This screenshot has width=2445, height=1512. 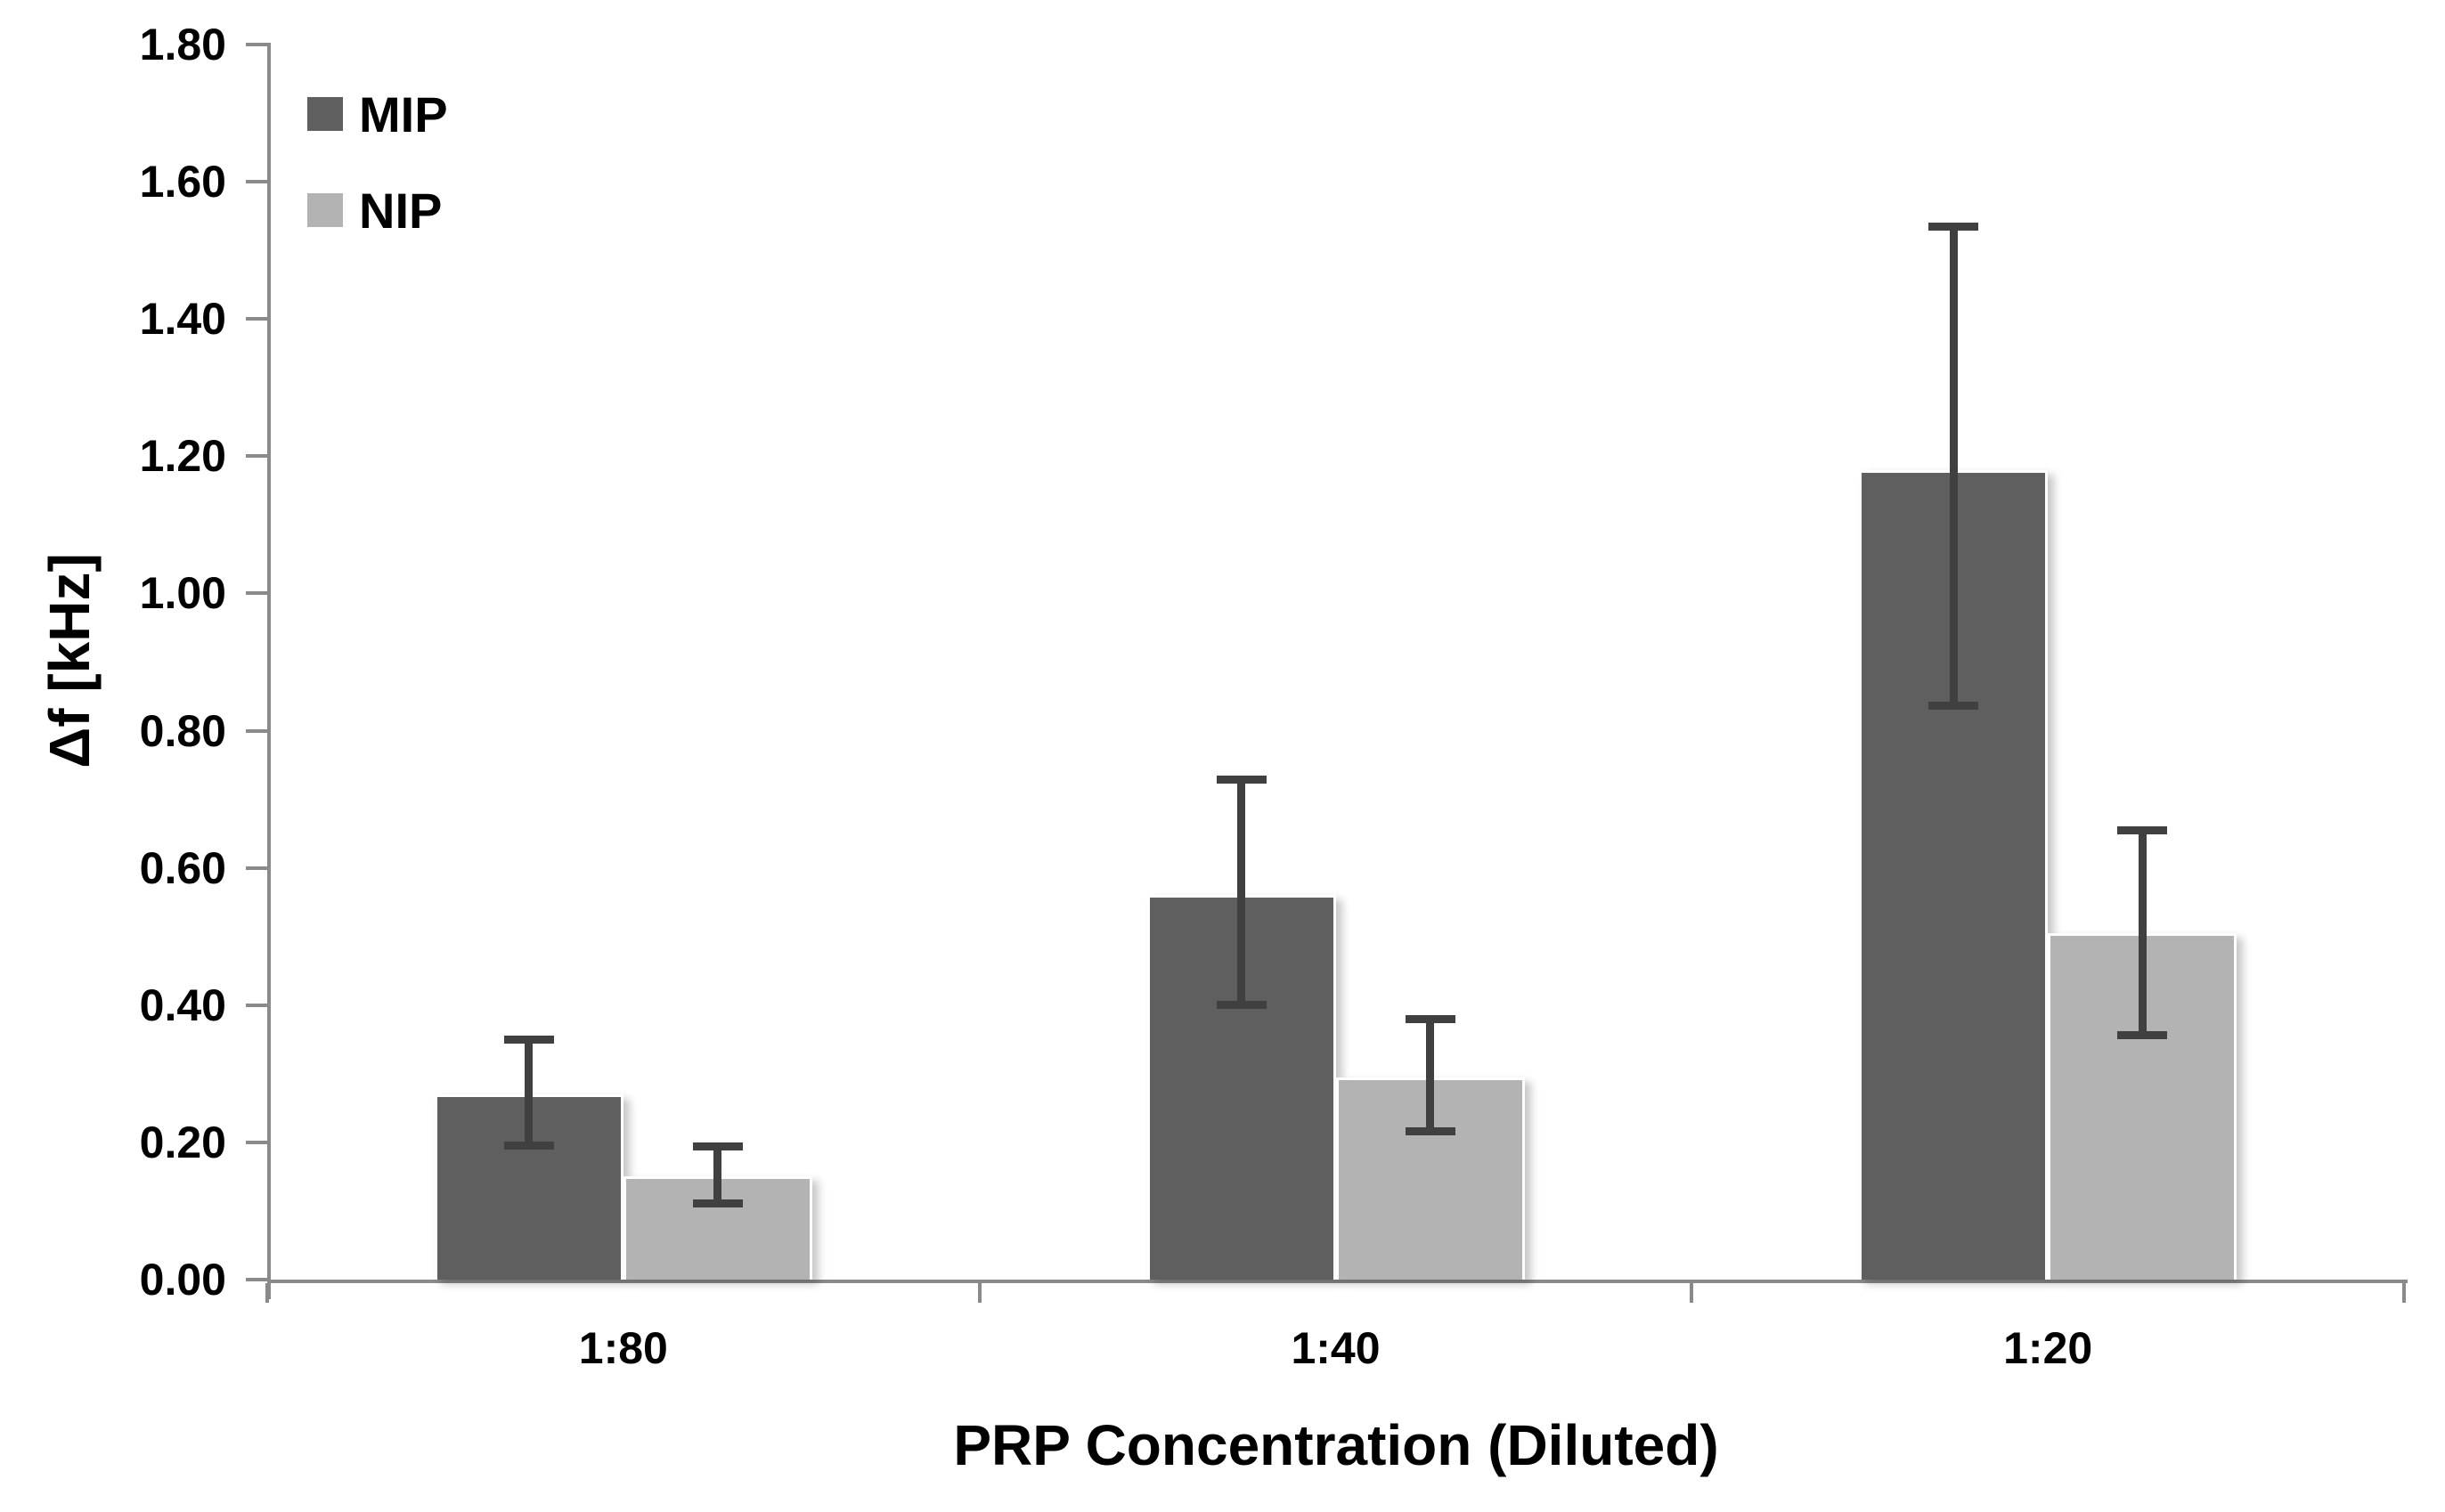 What do you see at coordinates (1336, 1445) in the screenshot?
I see `x-axis-title: PRP Concentration (Diluted)` at bounding box center [1336, 1445].